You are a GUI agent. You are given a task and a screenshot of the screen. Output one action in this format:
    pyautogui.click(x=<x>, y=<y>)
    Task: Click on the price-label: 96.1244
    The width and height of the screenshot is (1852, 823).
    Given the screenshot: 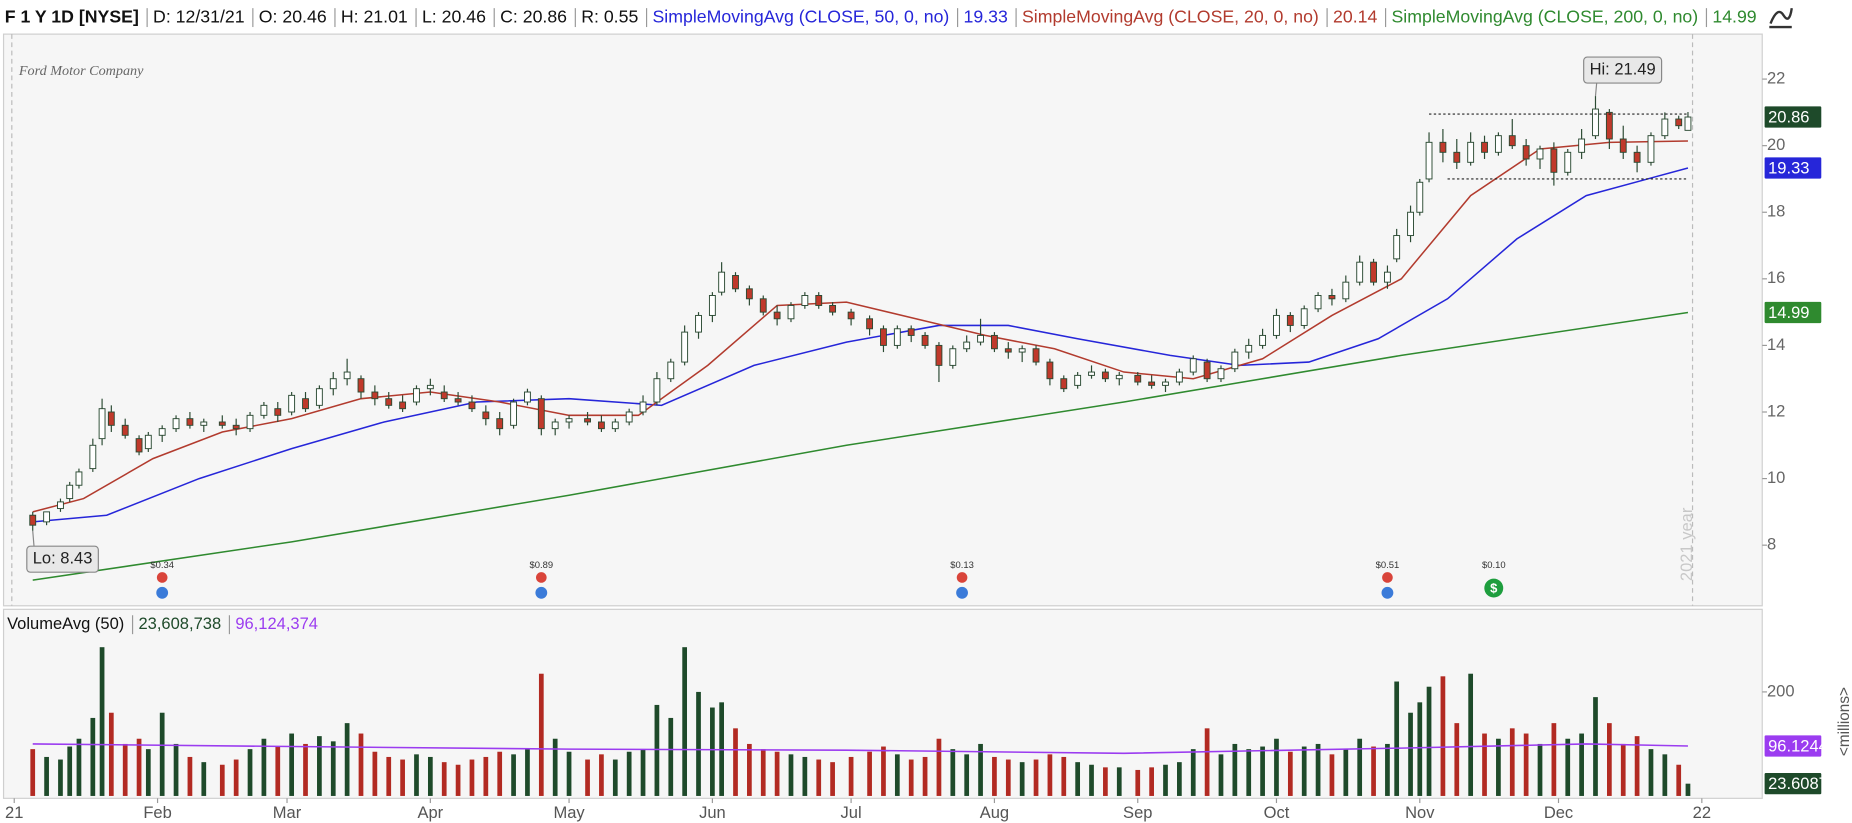 What is the action you would take?
    pyautogui.click(x=1798, y=745)
    